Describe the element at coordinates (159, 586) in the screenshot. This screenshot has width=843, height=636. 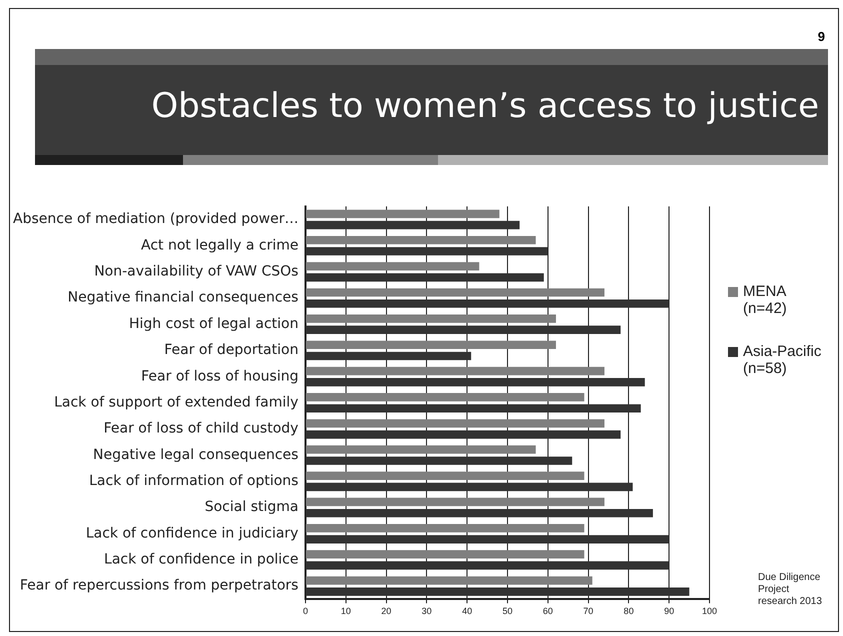
I see `y-tick-label: Fear of repercussions from perpetrators` at that location.